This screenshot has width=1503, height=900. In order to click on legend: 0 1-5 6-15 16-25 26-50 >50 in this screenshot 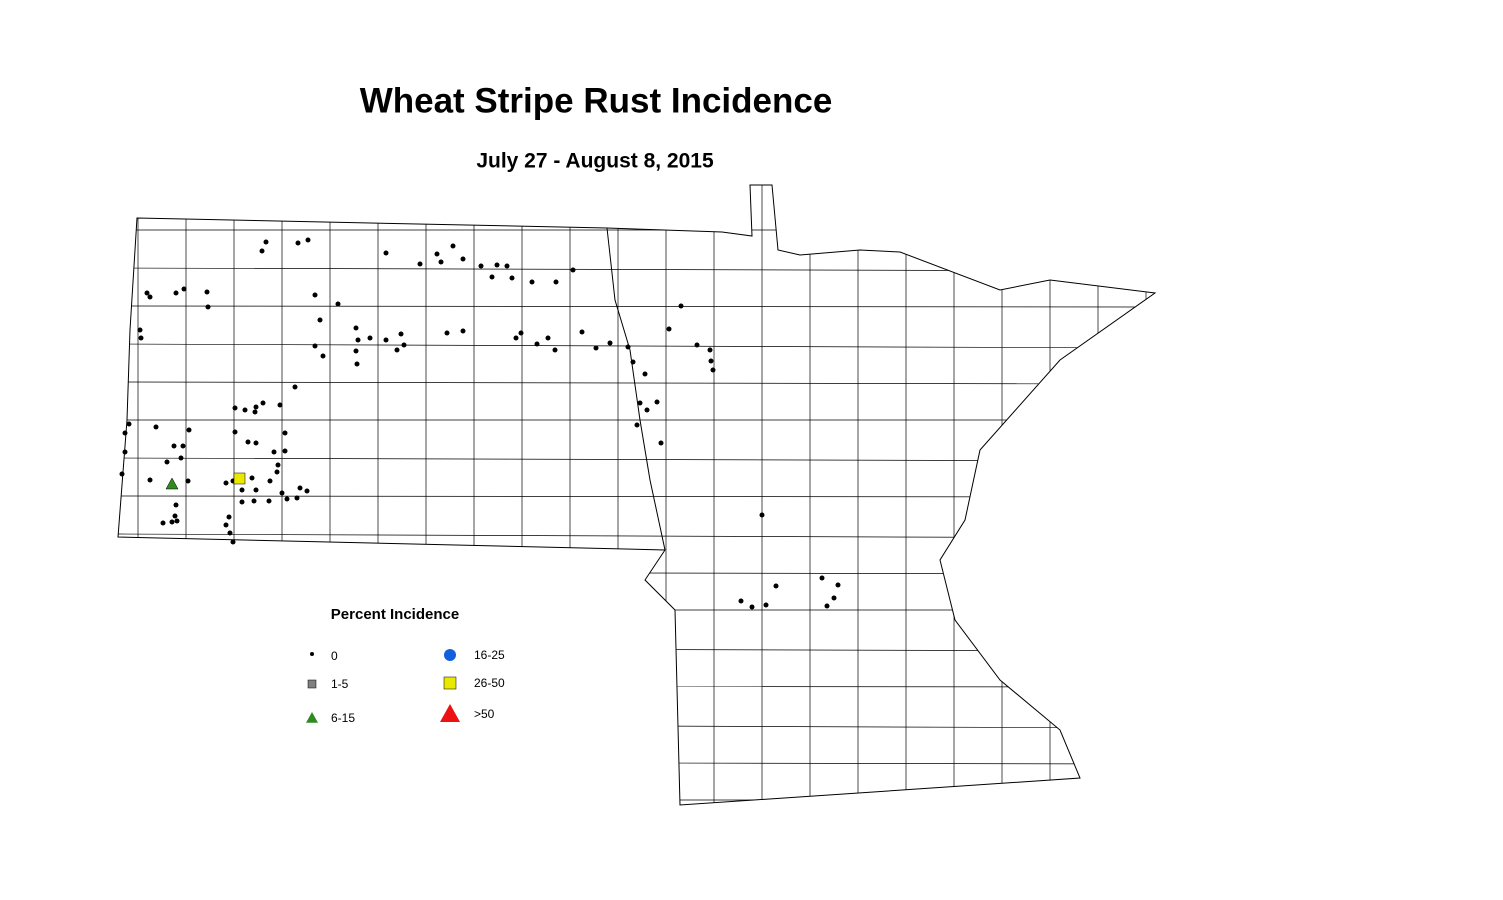, I will do `click(405, 686)`.